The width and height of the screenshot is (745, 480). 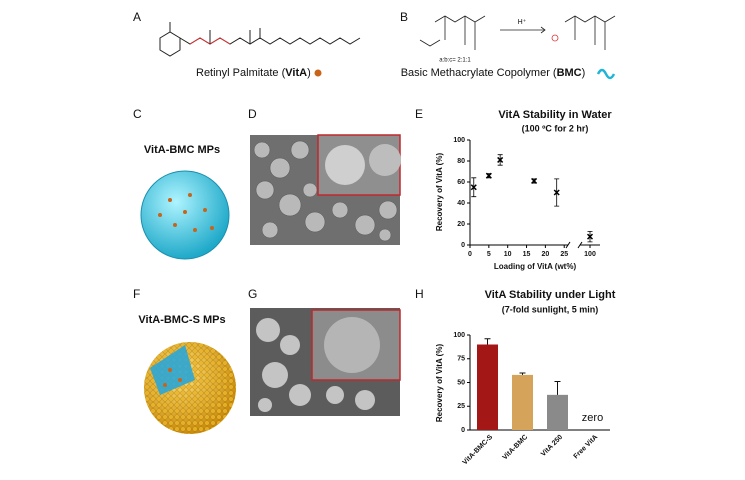 I want to click on x-tick-label: 25, so click(x=564, y=254).